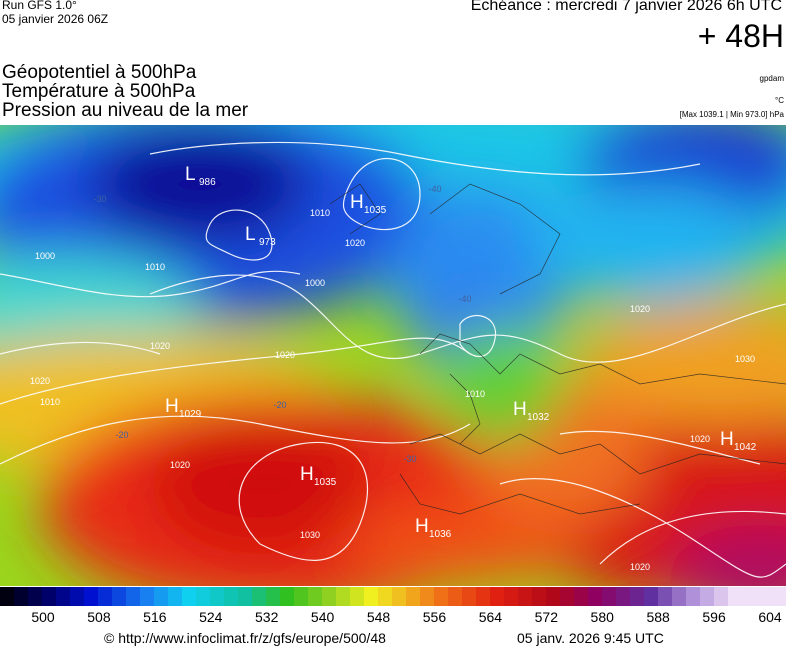 The image size is (786, 648). I want to click on colorbar-label: 564, so click(490, 617).